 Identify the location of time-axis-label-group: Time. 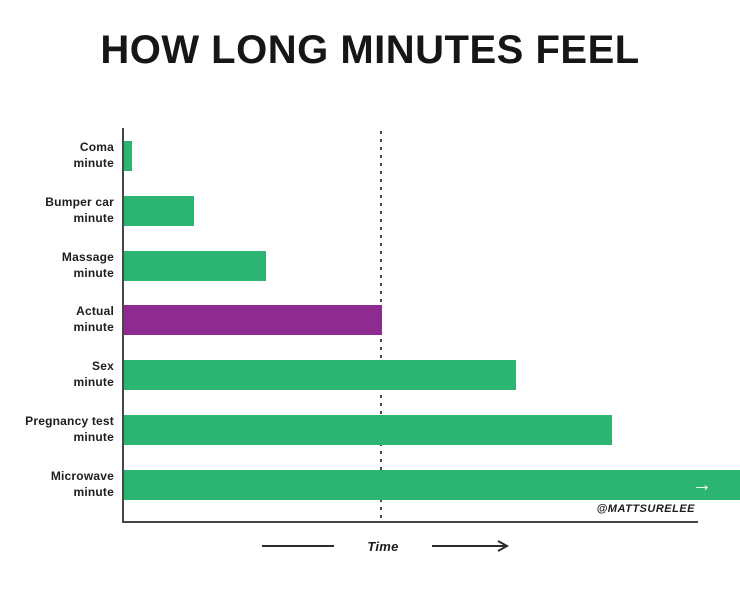
(386, 546).